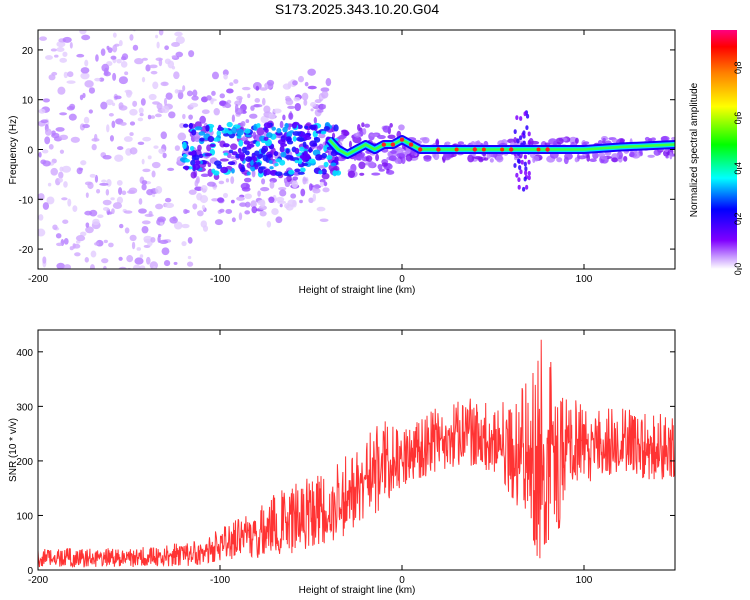 The height and width of the screenshot is (600, 750). I want to click on ridge-inner, so click(501, 147).